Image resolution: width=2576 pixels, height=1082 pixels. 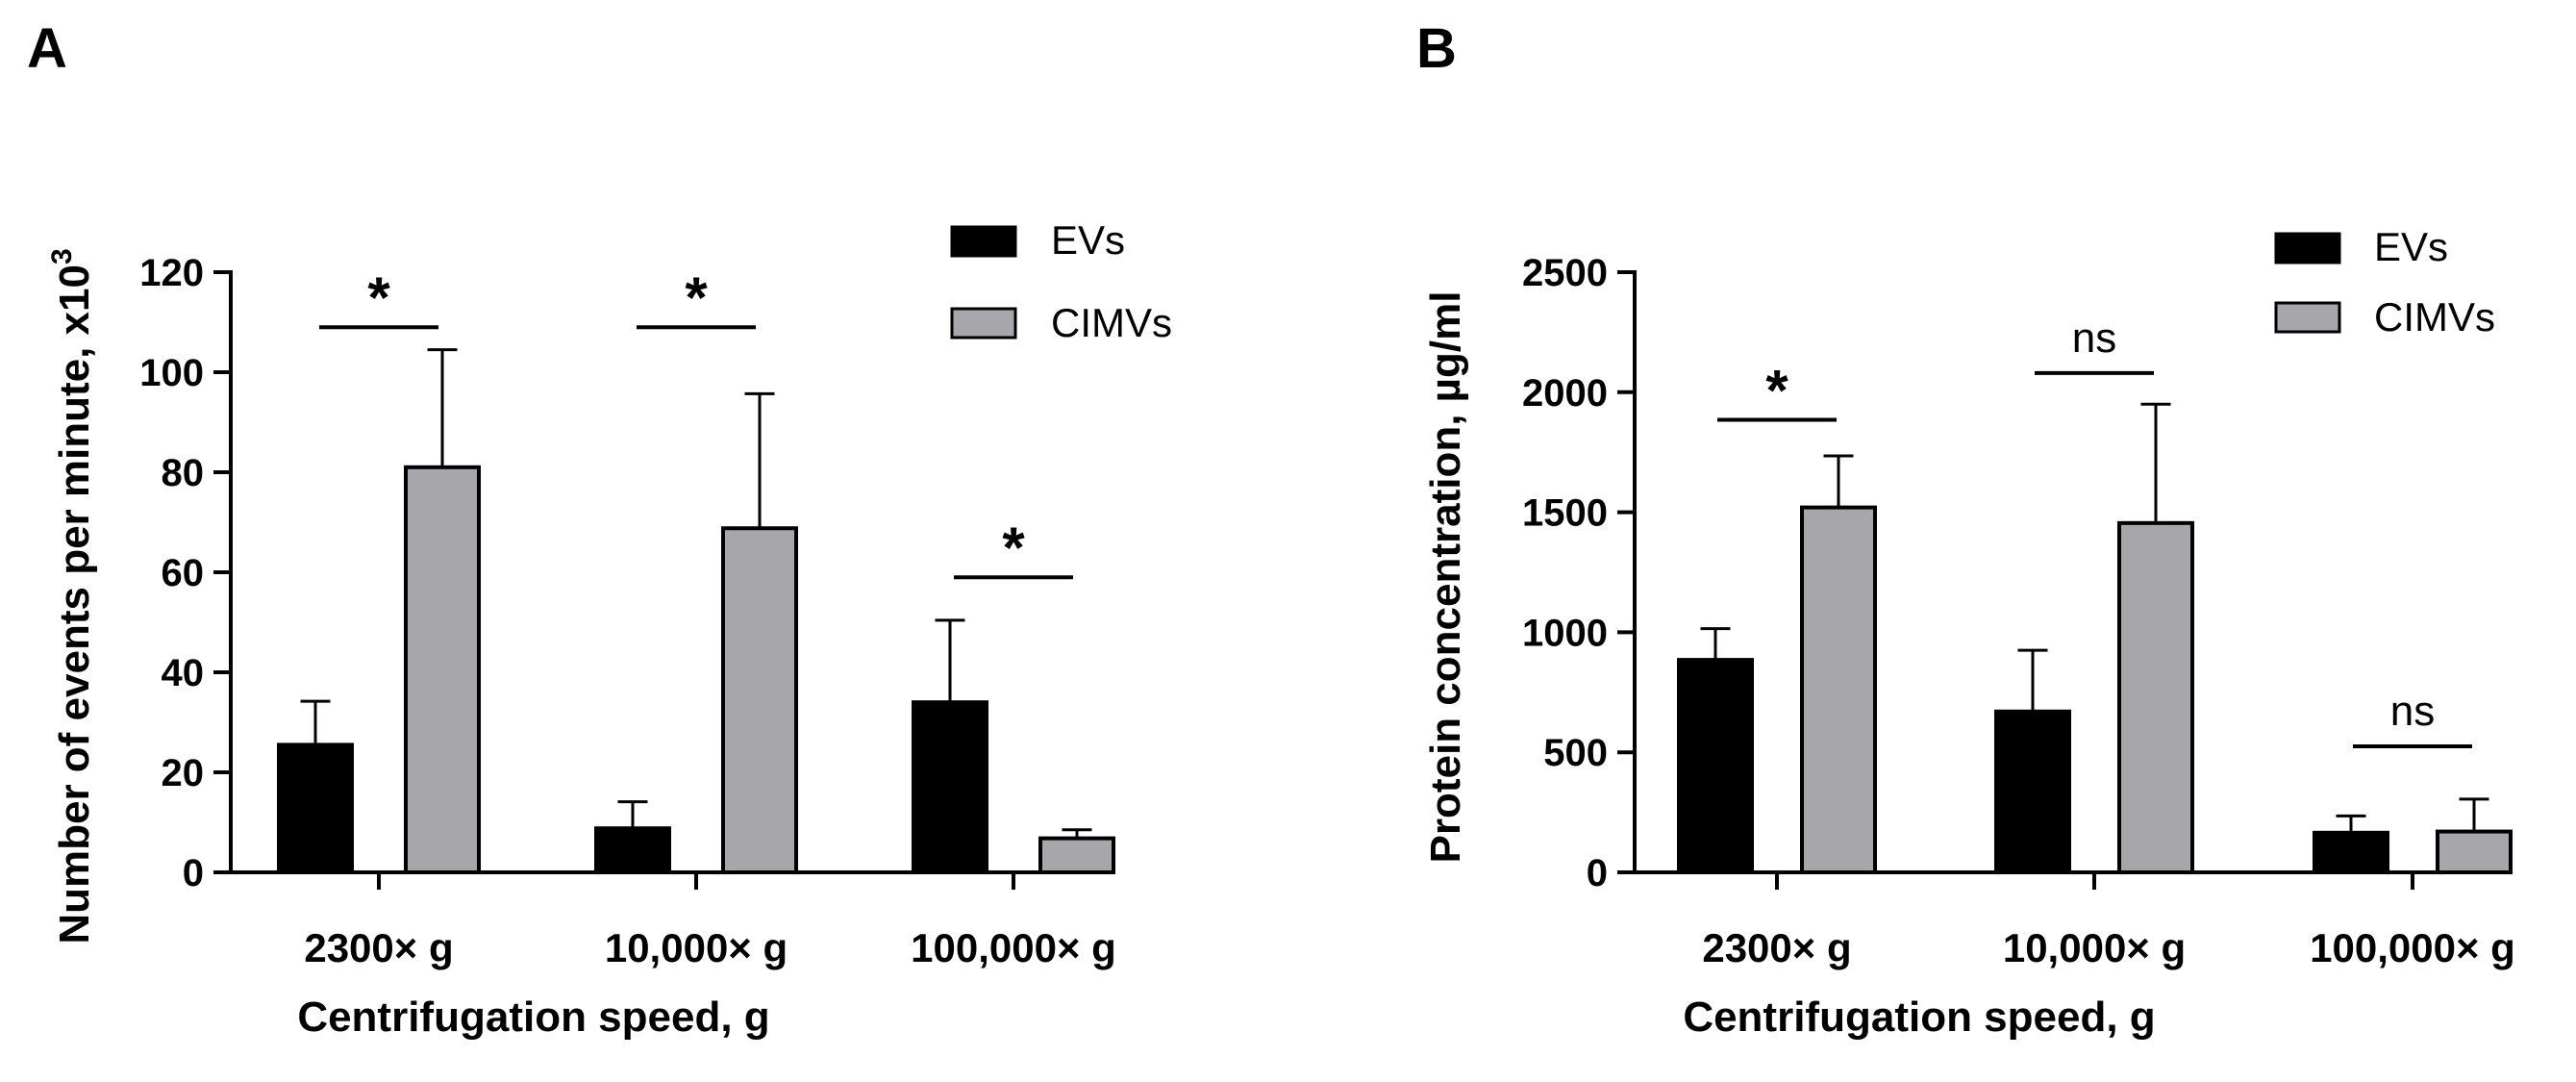 I want to click on y-tick-label: 60, so click(x=183, y=573).